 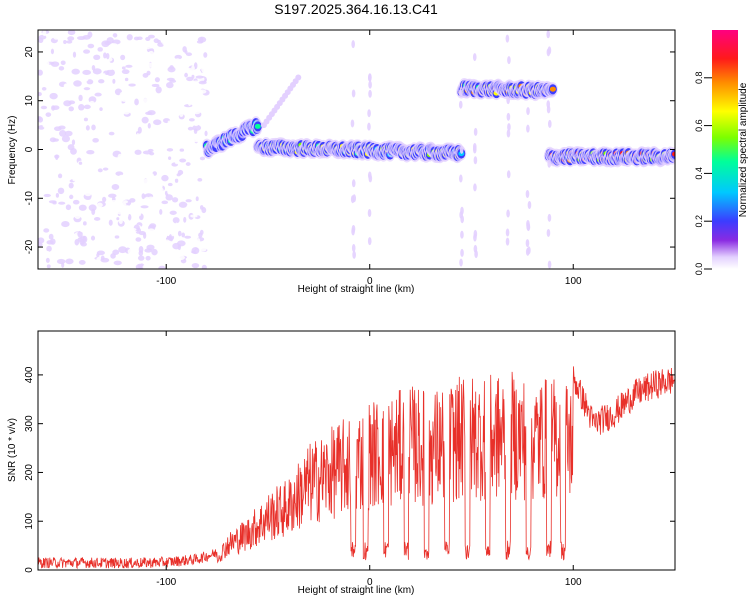 I want to click on spectrogram-ytick-label: 10, so click(x=29, y=101).